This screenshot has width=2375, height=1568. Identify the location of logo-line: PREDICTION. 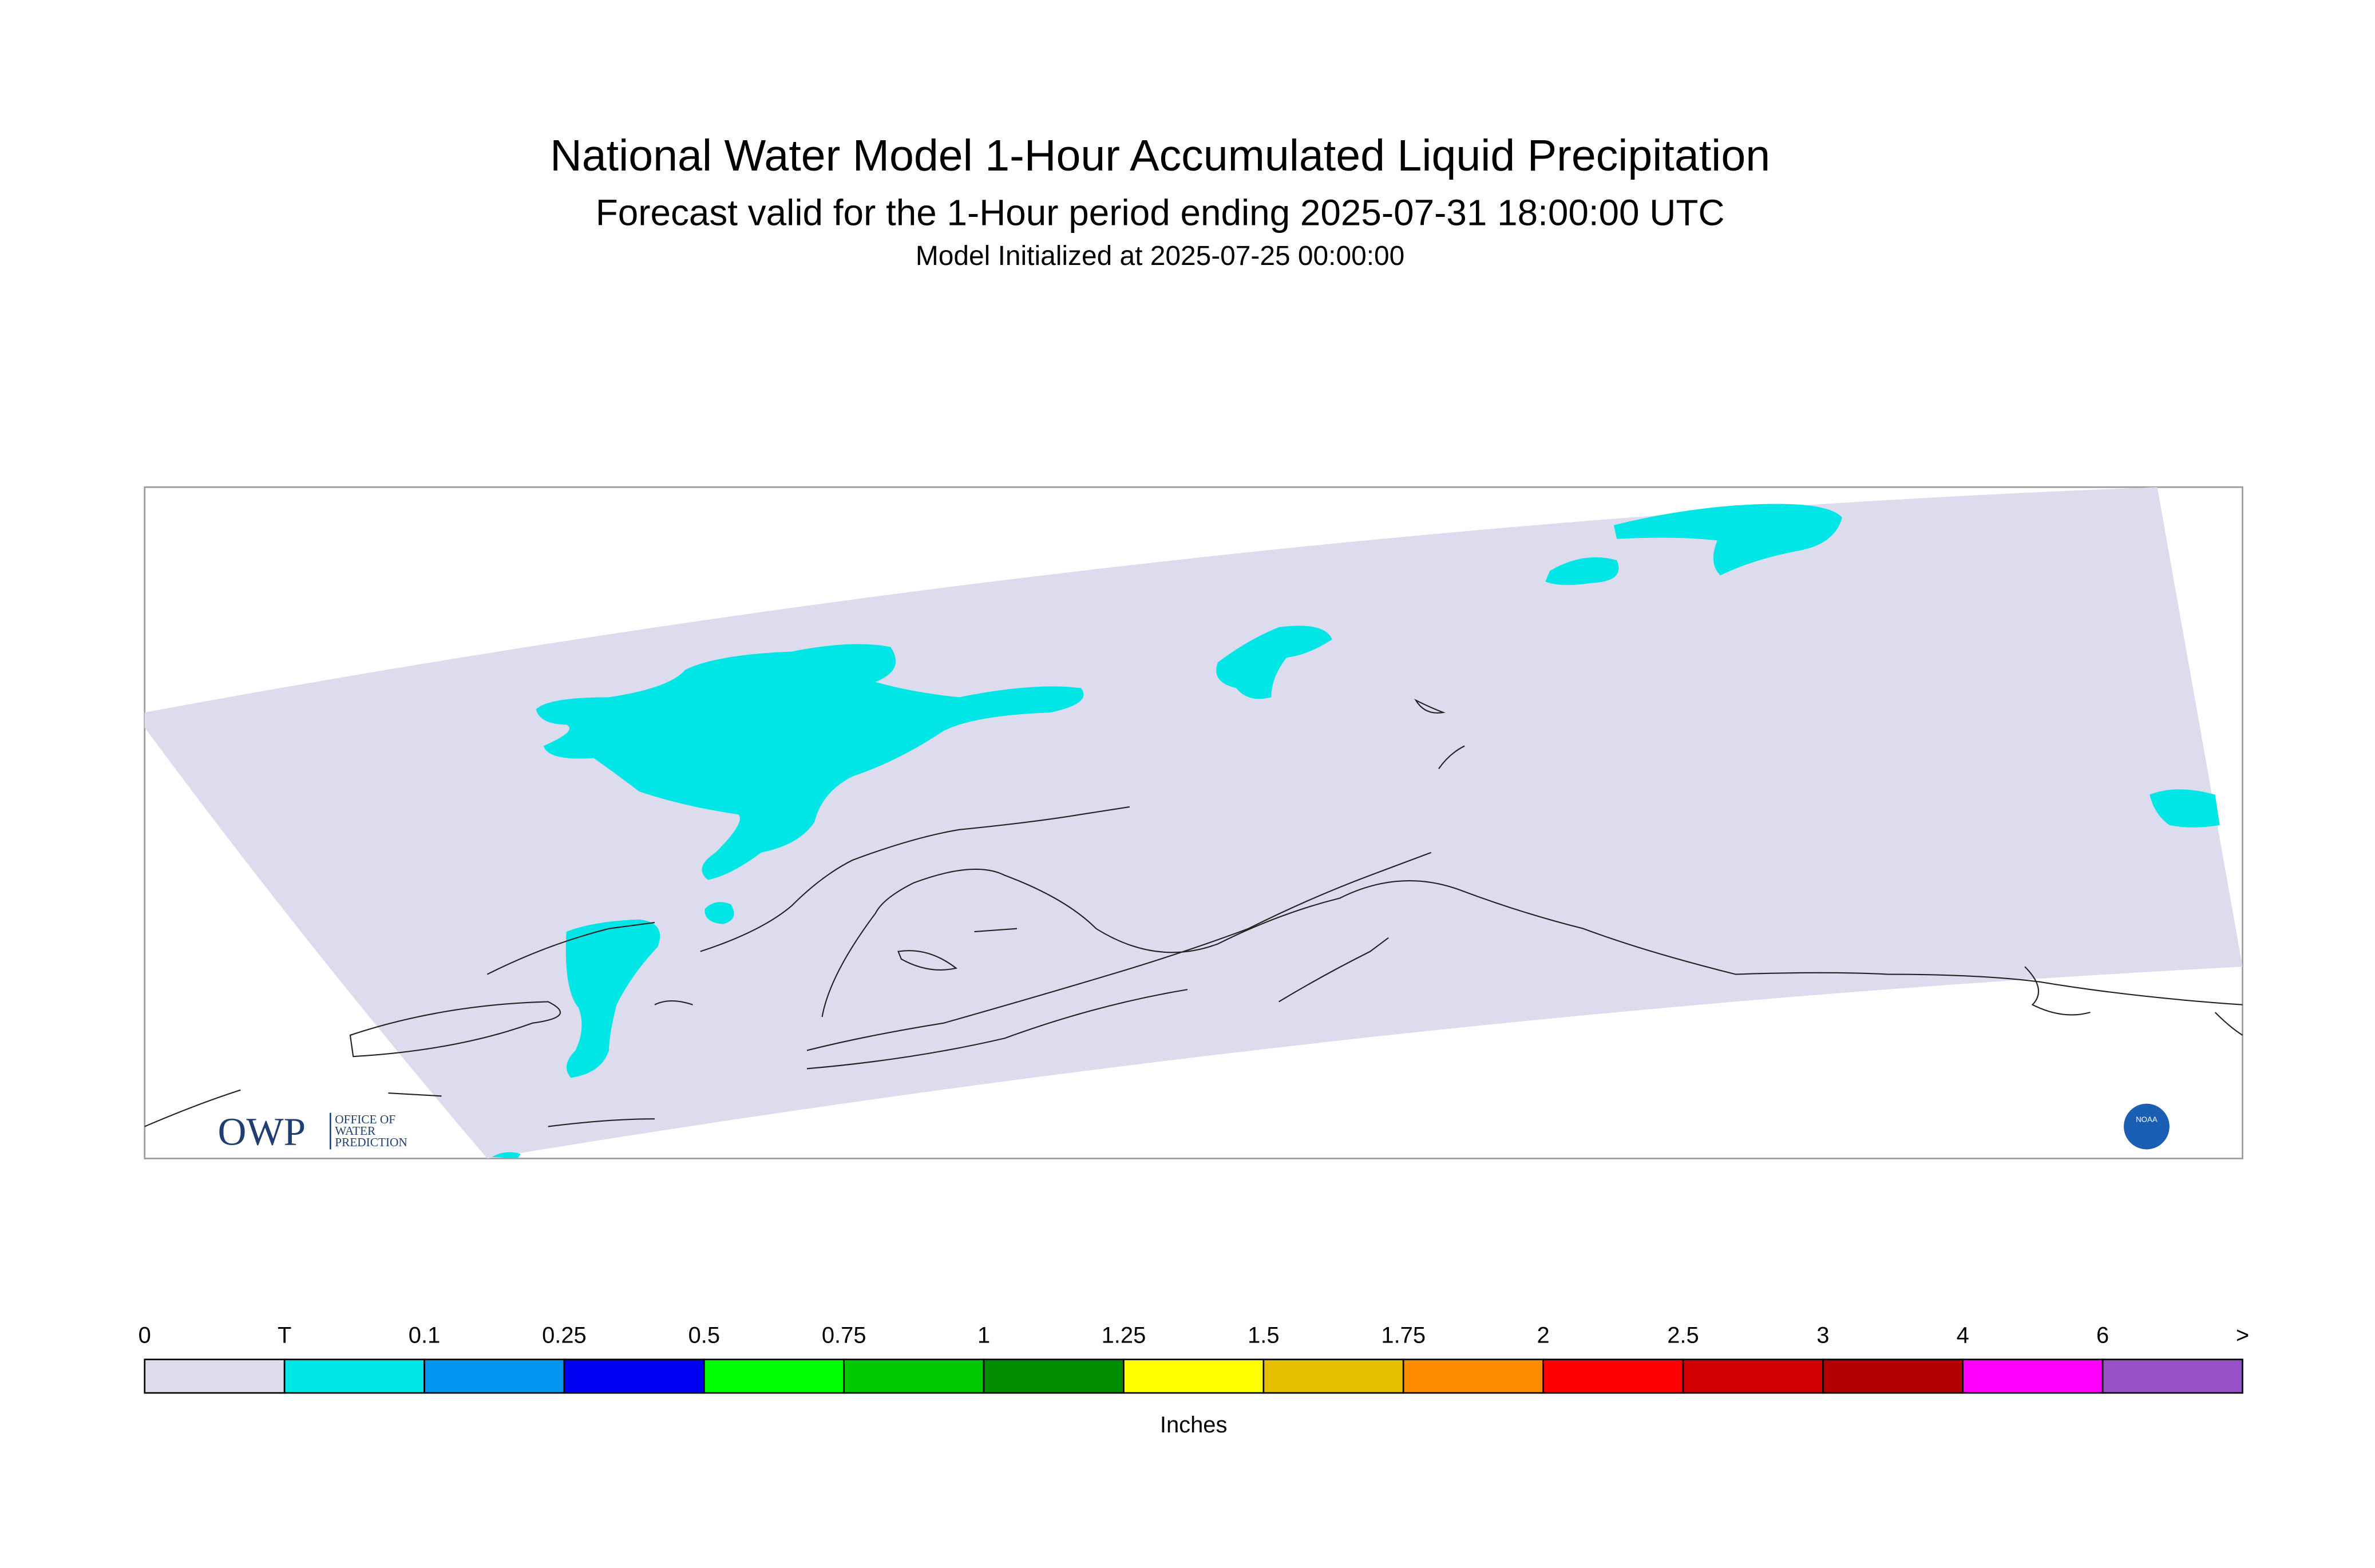
(371, 1142).